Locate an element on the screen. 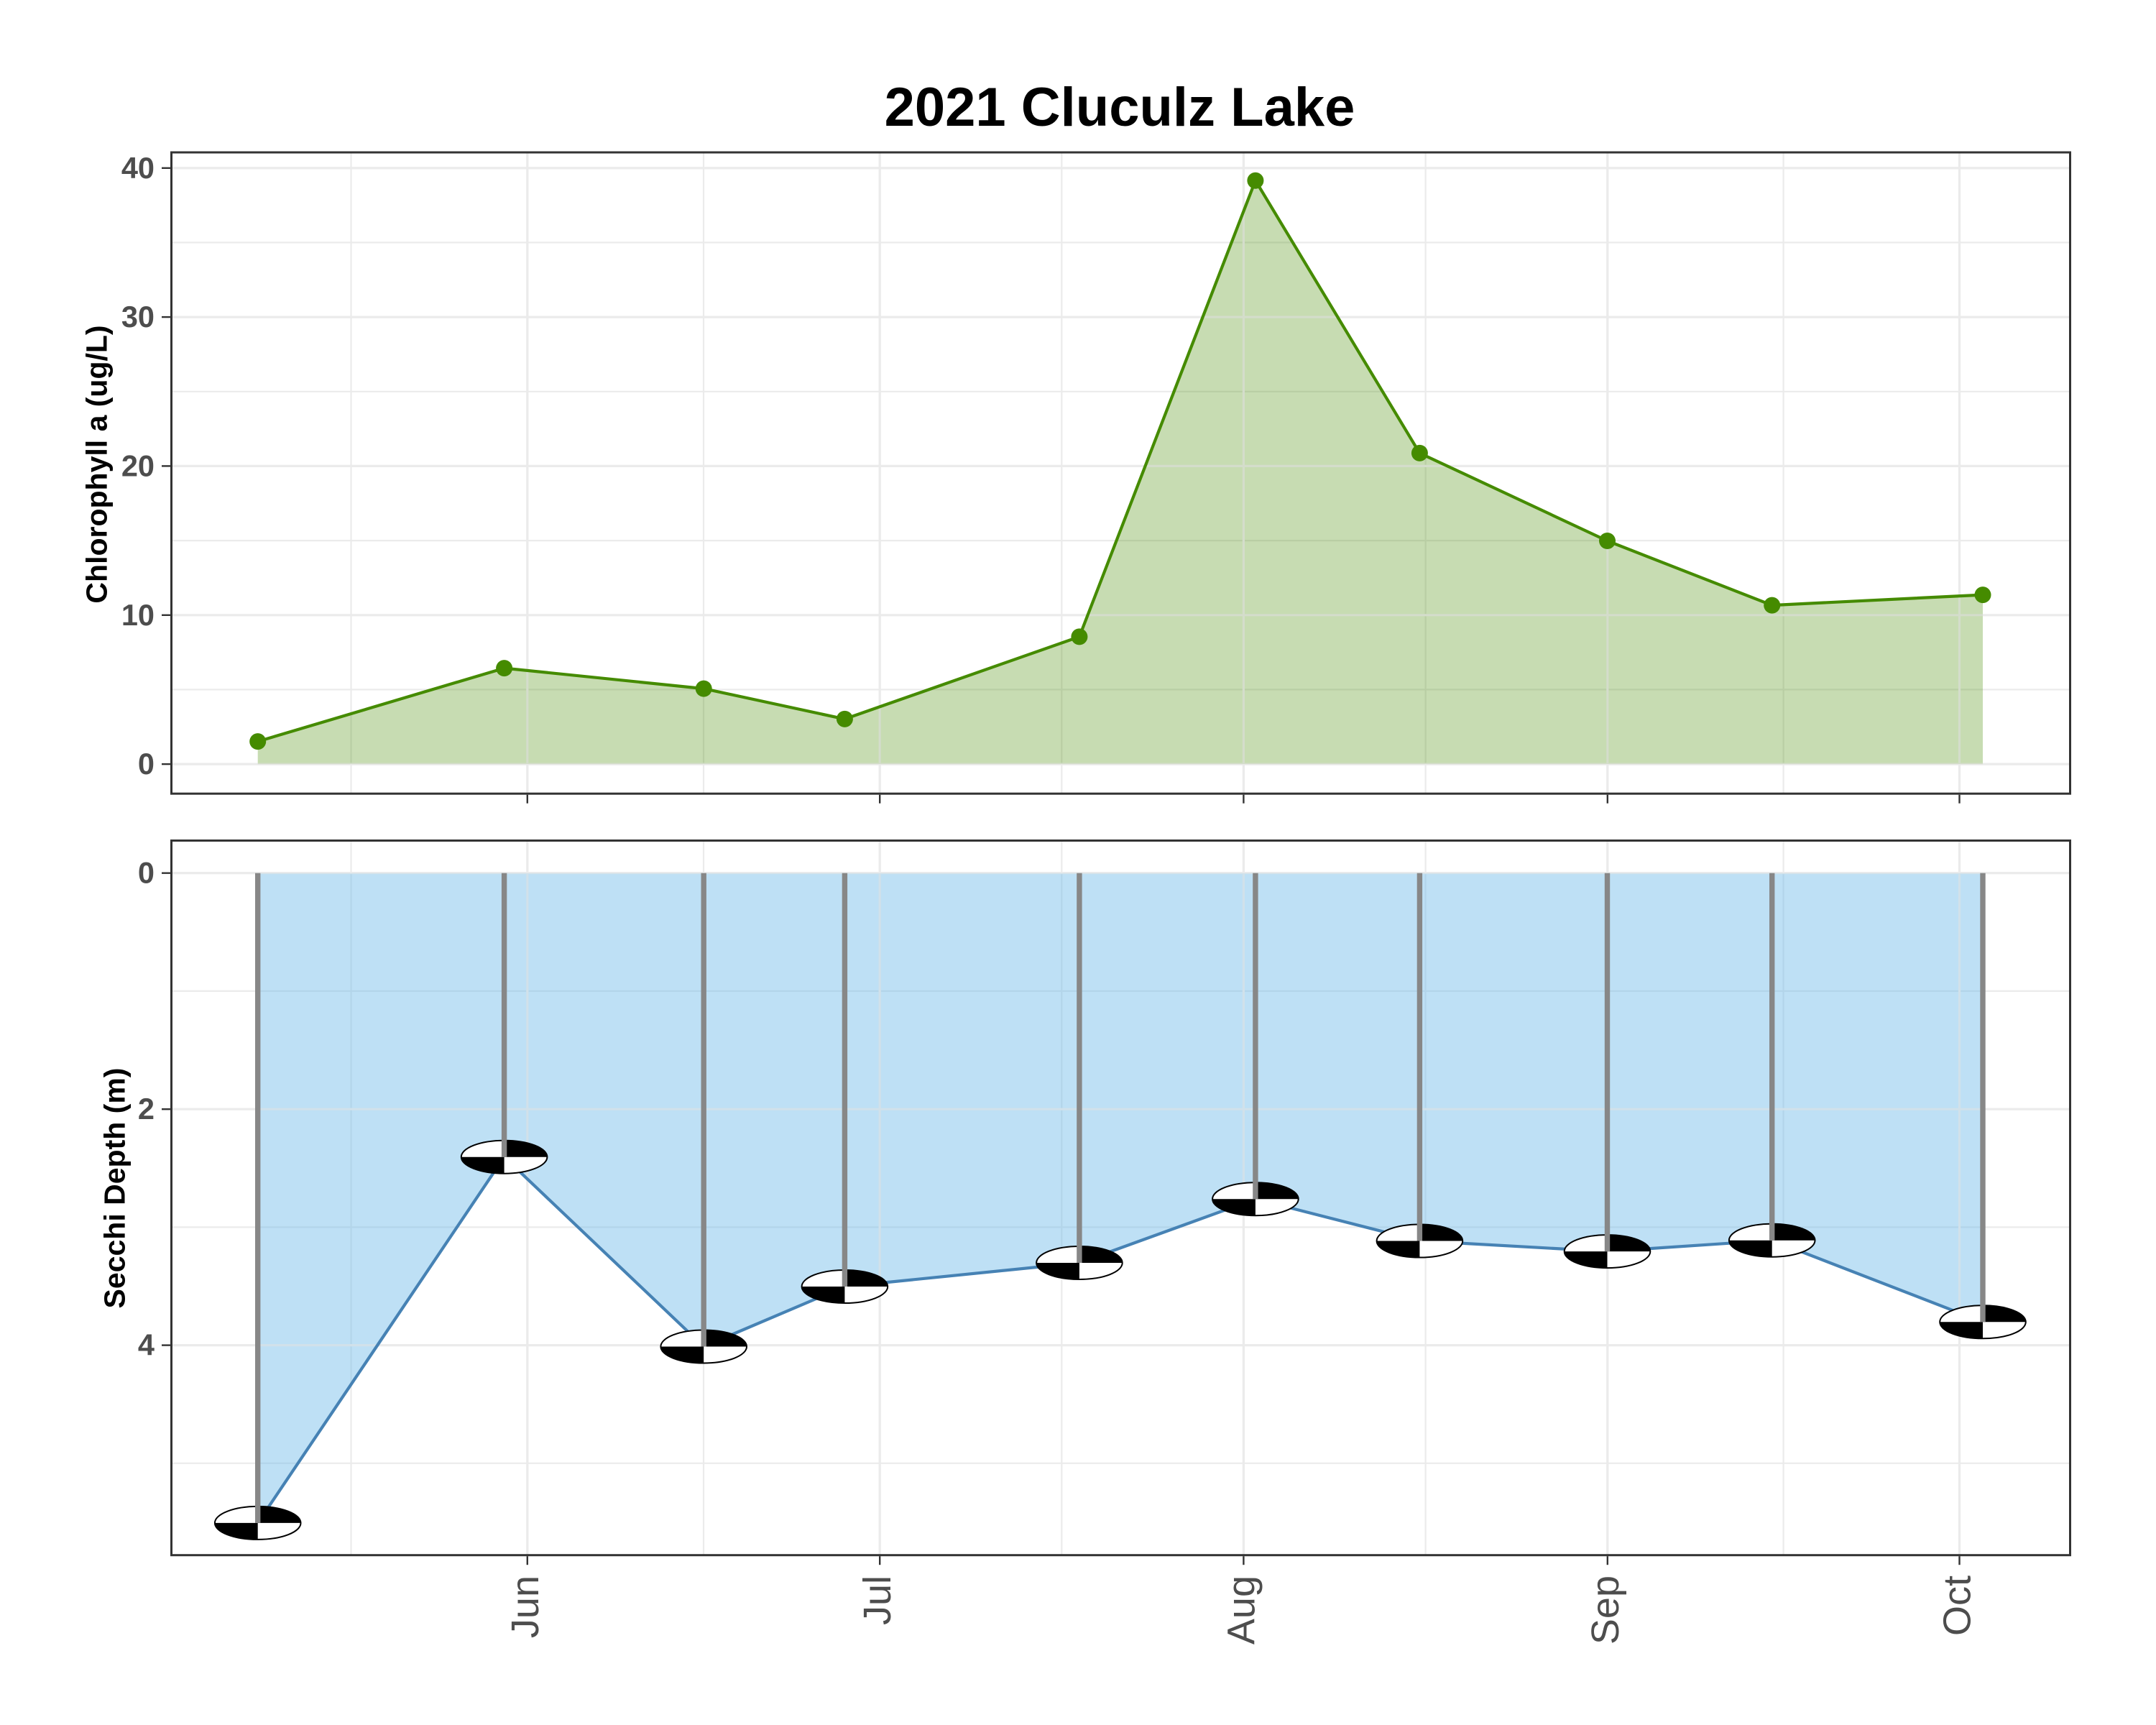  svg-text: 20 is located at coordinates (138, 465).